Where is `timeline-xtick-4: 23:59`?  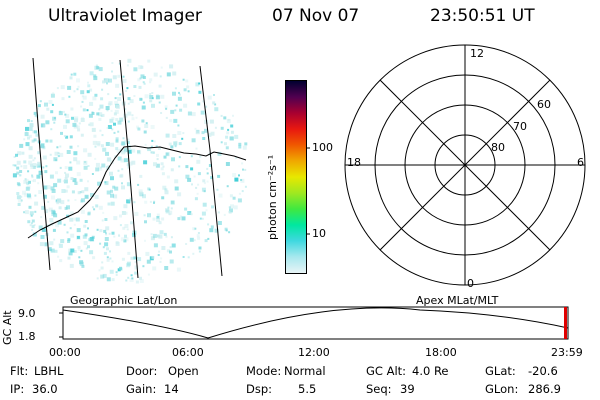
timeline-xtick-4: 23:59 is located at coordinates (567, 352).